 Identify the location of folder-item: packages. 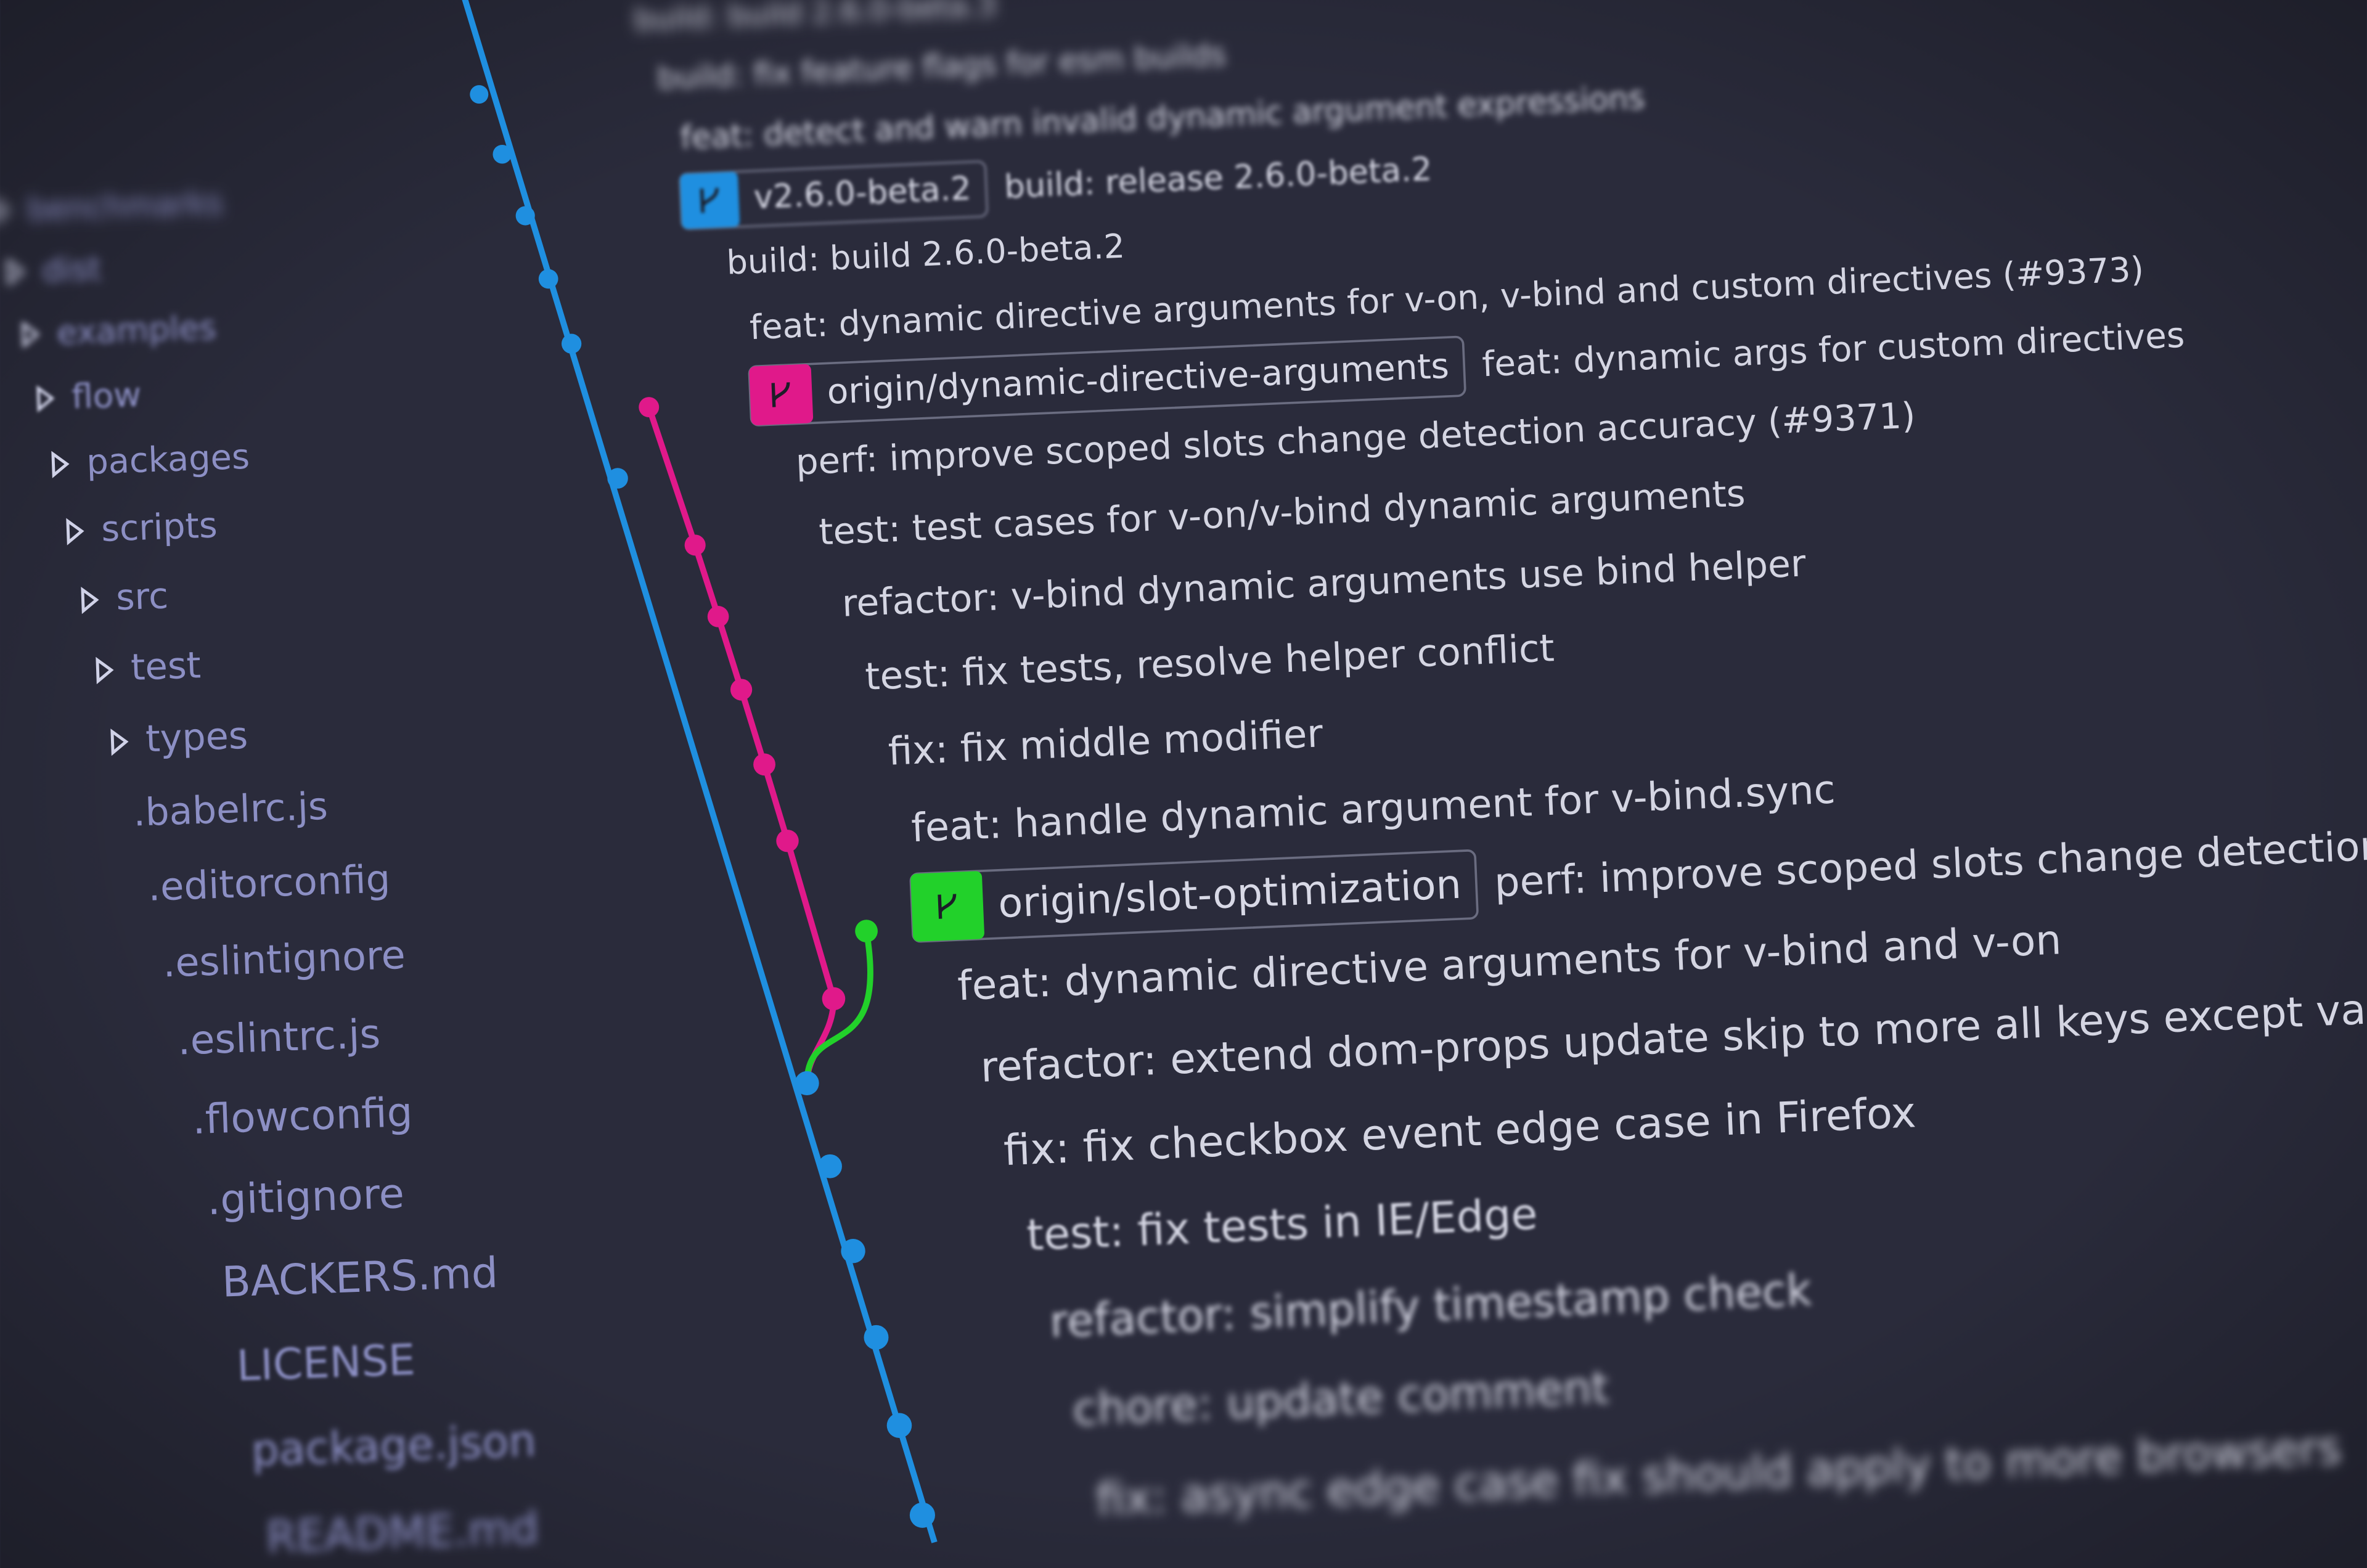
(150, 460).